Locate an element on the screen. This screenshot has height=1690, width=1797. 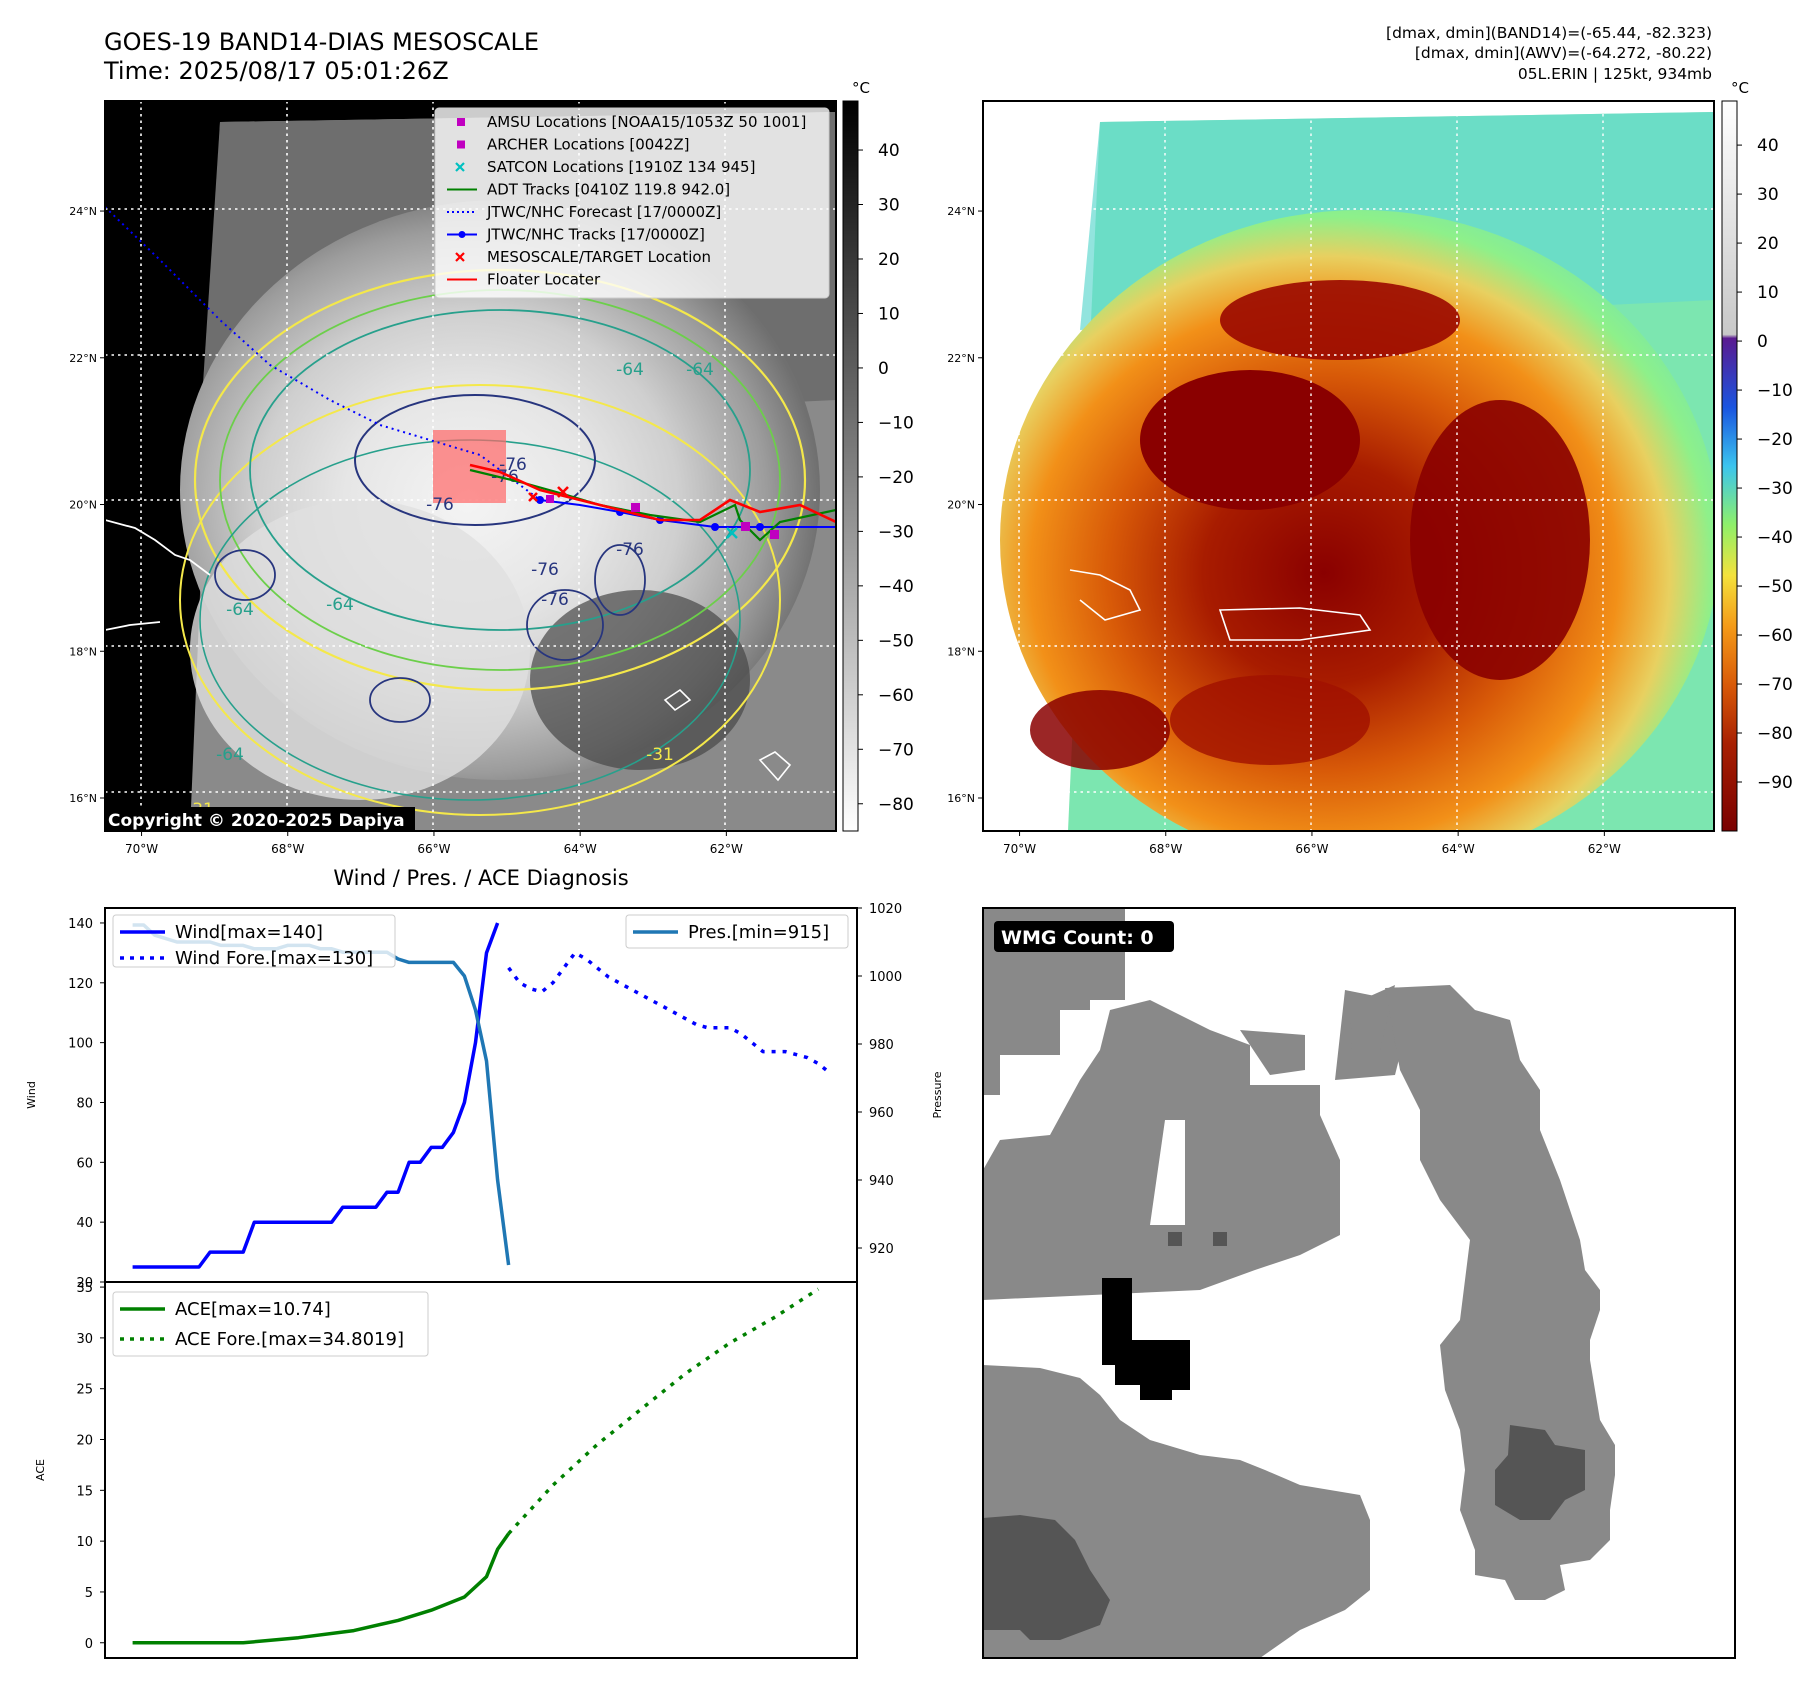
lon-tick-label: 64°W is located at coordinates (1458, 849).